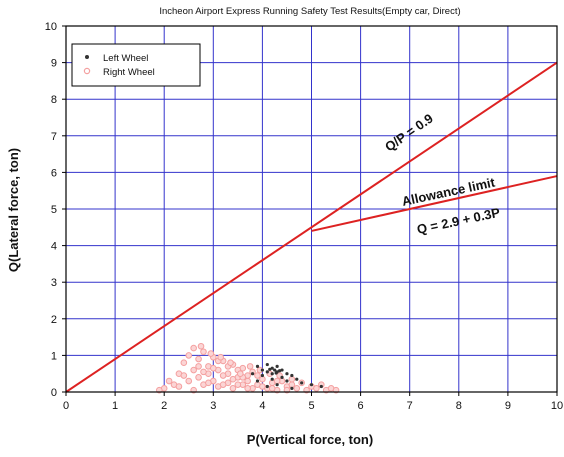 This screenshot has height=457, width=564. Describe the element at coordinates (311, 406) in the screenshot. I see `x-tick-label: 5` at that location.